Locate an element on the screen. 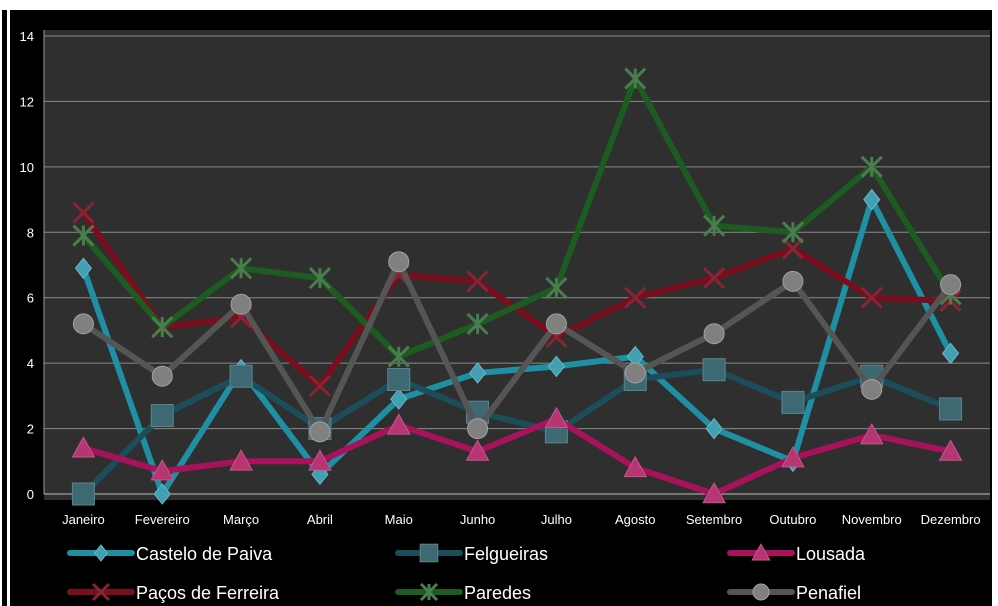  left-border is located at coordinates (4, 308).